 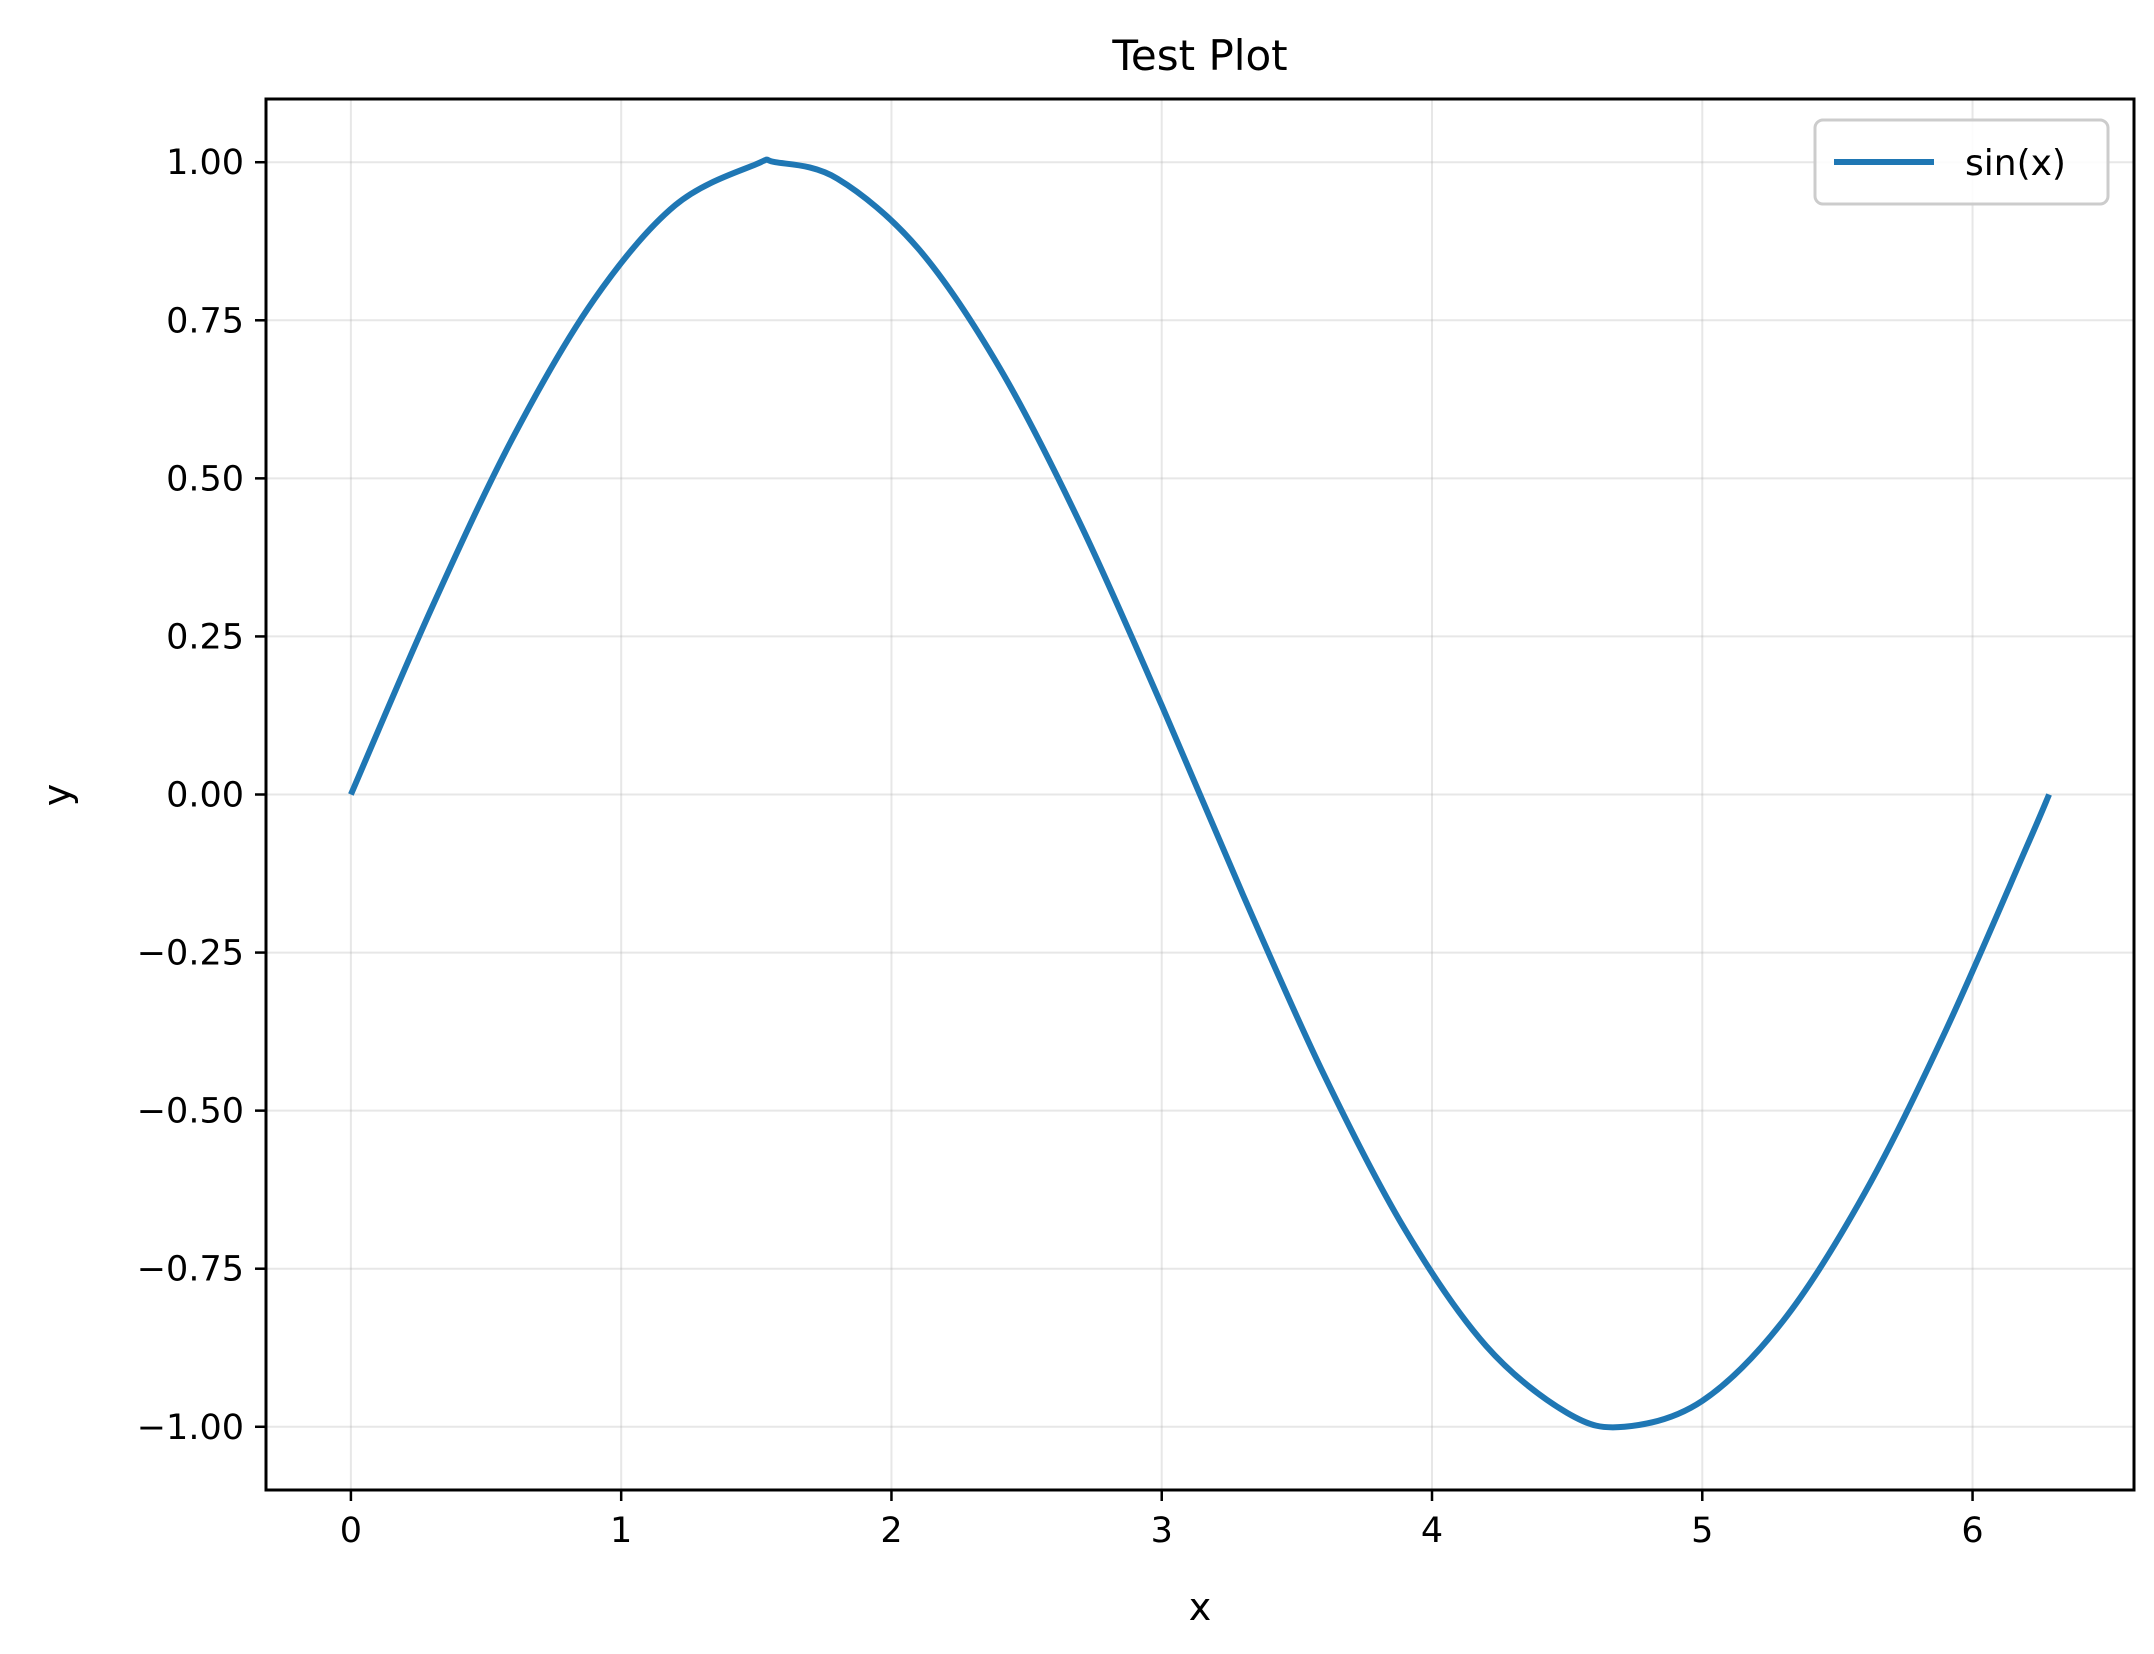 I want to click on legend: sin(x), so click(x=1961, y=162).